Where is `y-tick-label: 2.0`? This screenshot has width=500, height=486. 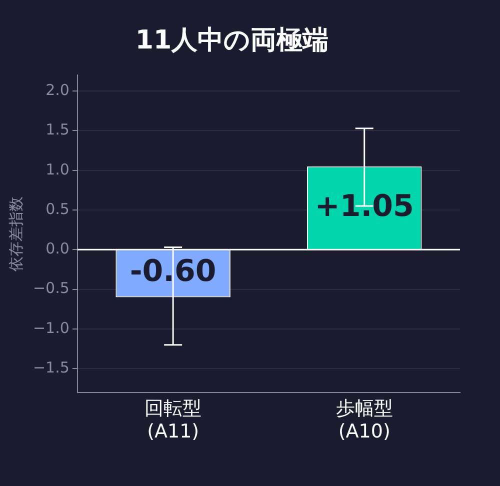
y-tick-label: 2.0 is located at coordinates (58, 89).